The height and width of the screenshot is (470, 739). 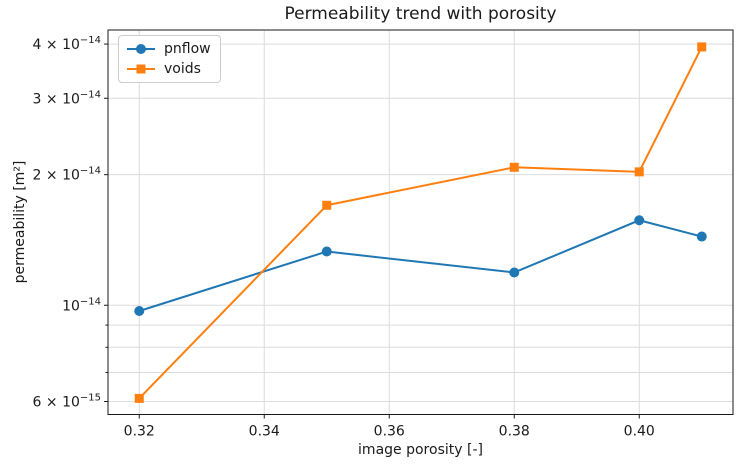 I want to click on y-tick-label: 3 × 10⁻¹⁴, so click(x=67, y=98).